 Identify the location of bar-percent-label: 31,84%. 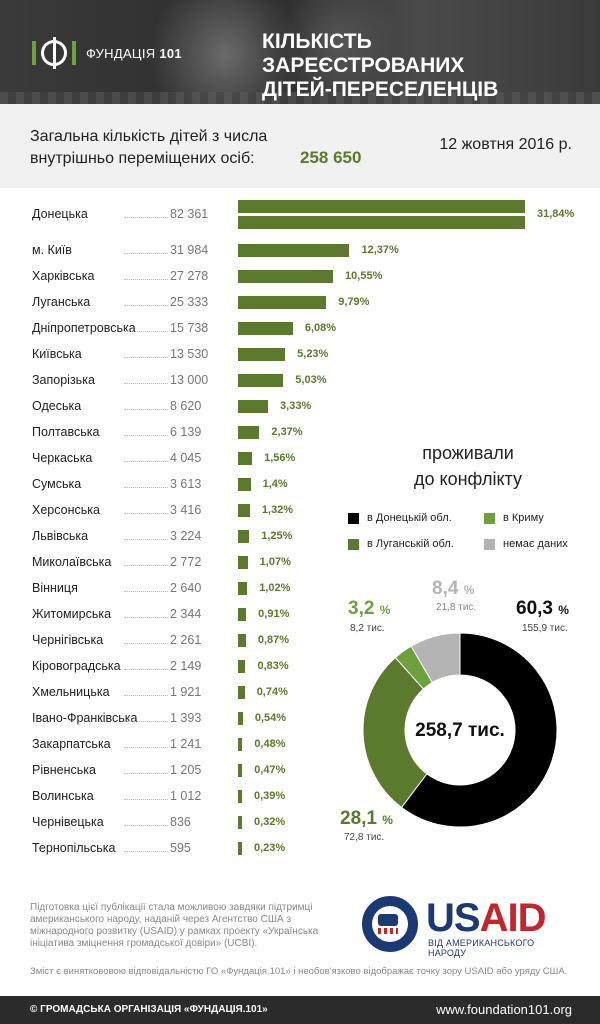
(556, 214).